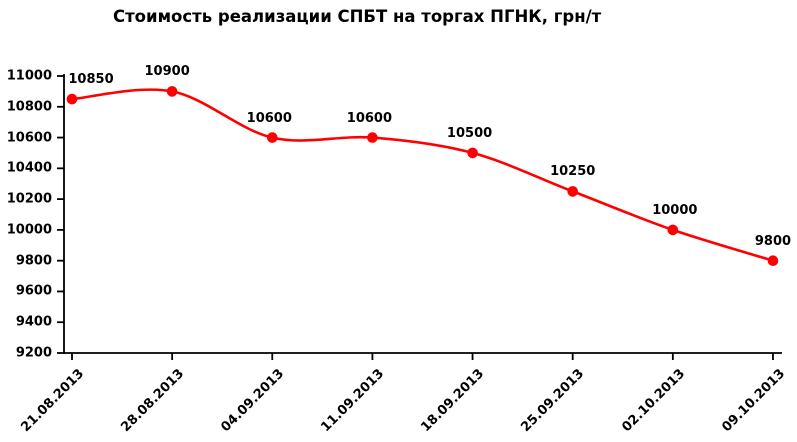 This screenshot has width=797, height=442. I want to click on y-axis-label: 10600, so click(29, 138).